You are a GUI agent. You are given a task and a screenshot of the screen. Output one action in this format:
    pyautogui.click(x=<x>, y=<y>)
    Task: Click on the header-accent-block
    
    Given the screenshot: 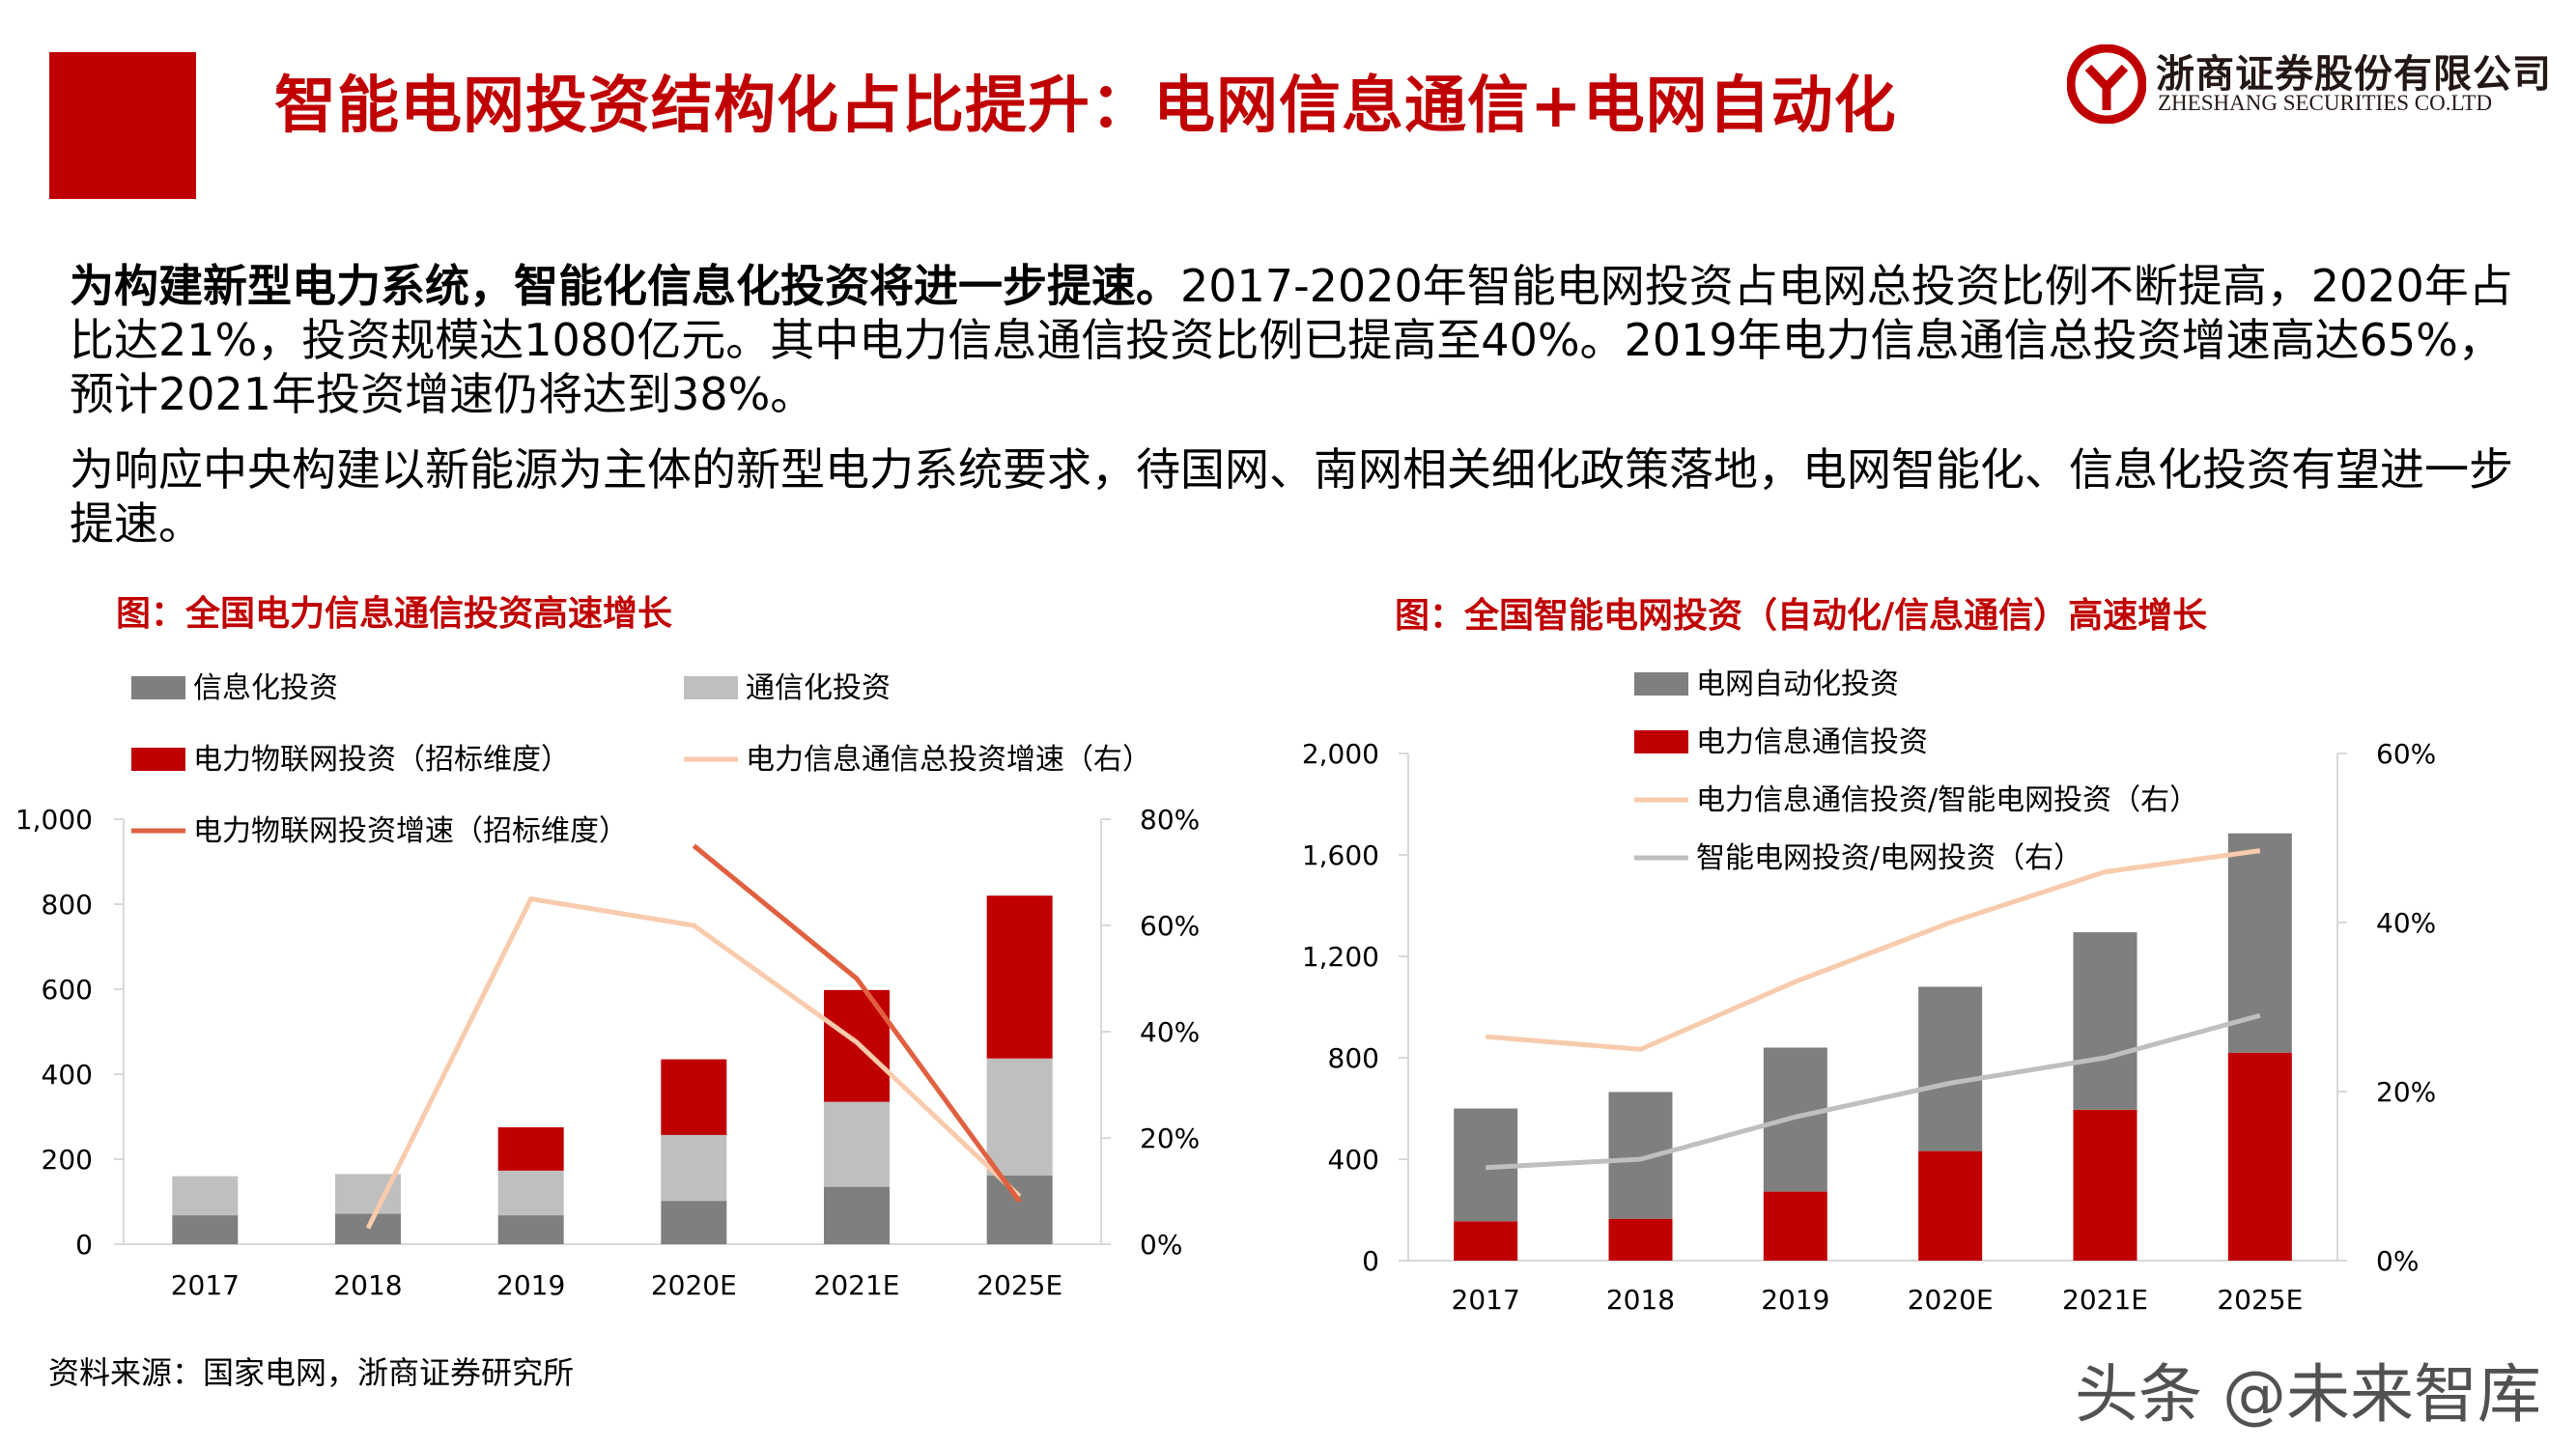 What is the action you would take?
    pyautogui.click(x=122, y=125)
    